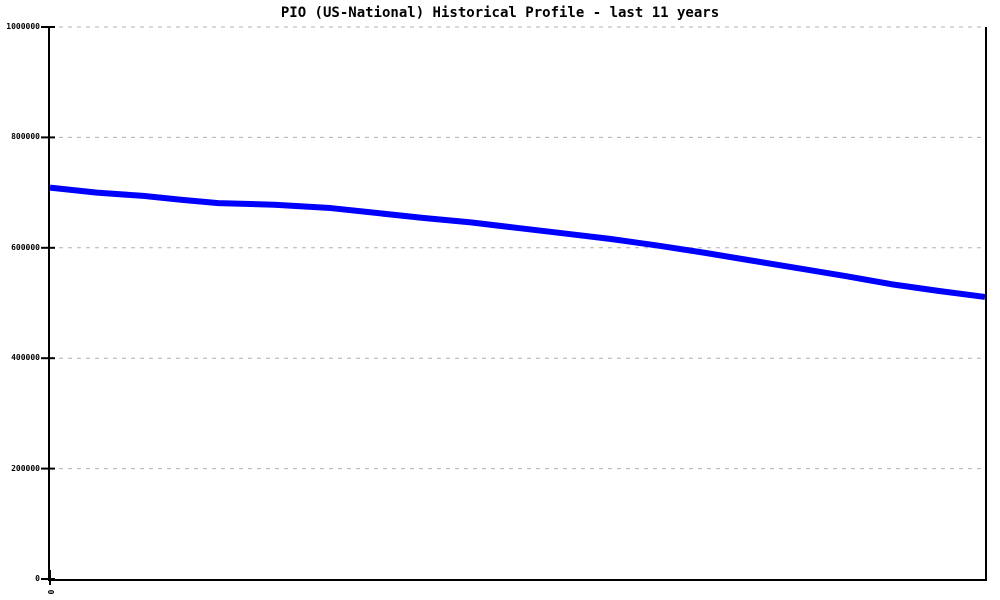  I want to click on axis-tick-marks, so click(48, 305).